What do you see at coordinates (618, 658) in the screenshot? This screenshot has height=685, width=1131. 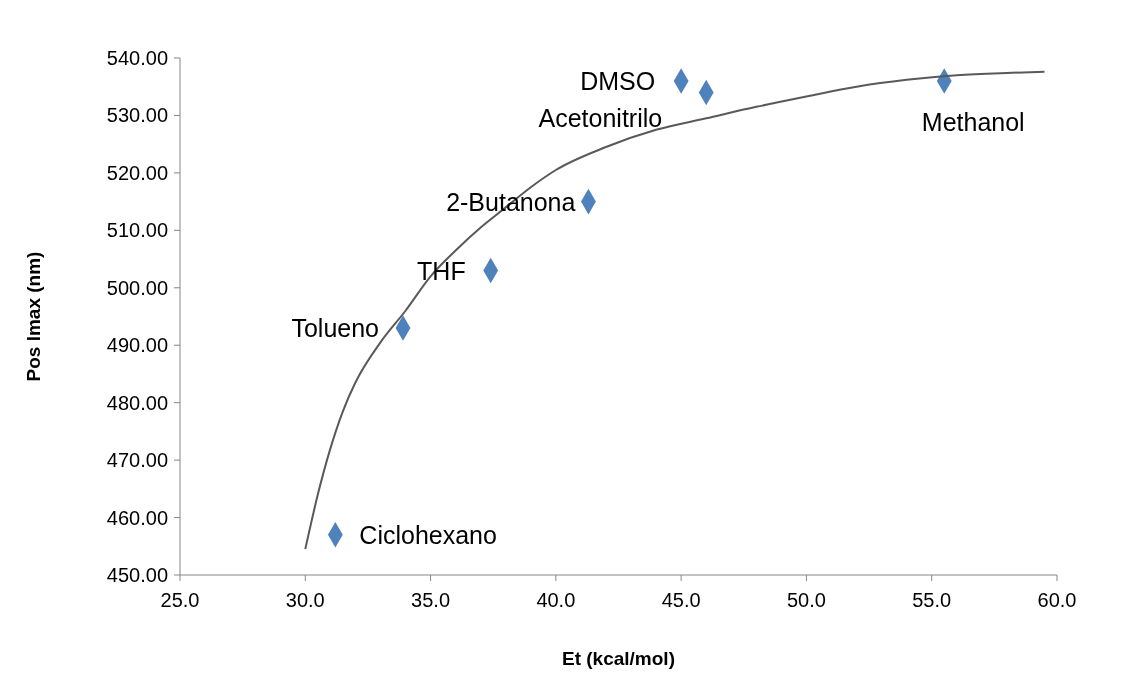 I see `x-axis-title: Et (kcal/mol)` at bounding box center [618, 658].